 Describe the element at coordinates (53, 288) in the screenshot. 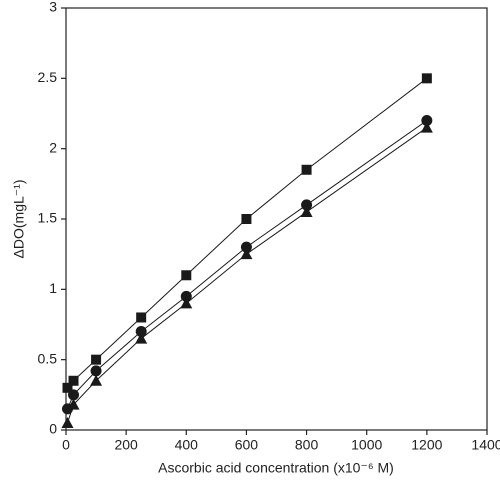

I see `y-tick-label: 1` at that location.